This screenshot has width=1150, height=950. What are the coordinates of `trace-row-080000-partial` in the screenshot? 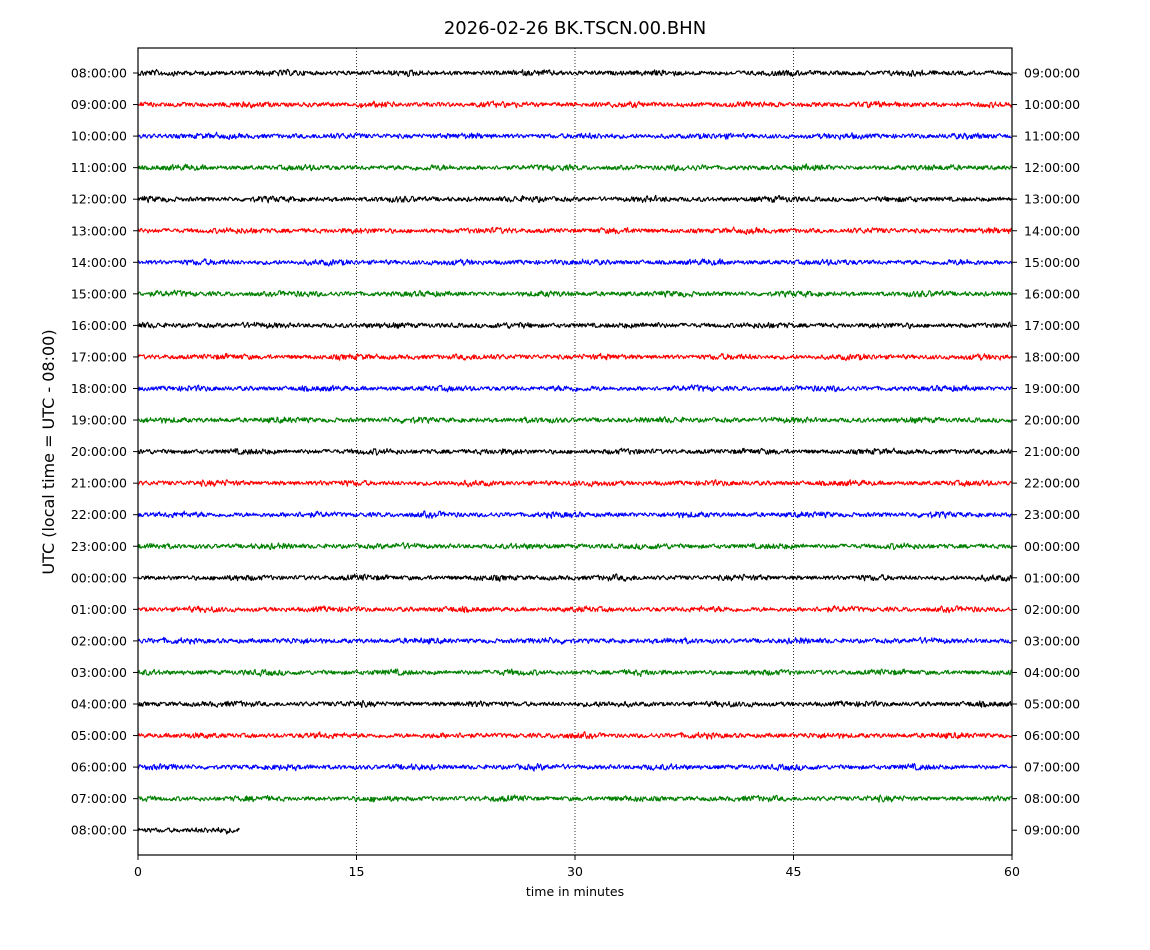 It's located at (188, 830).